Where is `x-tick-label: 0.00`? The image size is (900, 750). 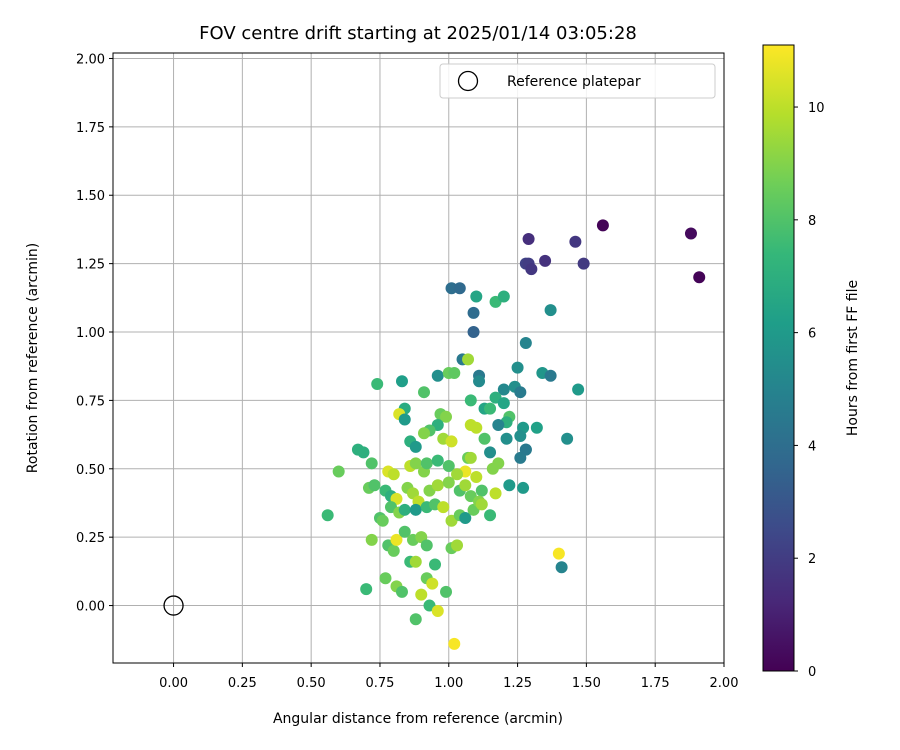 x-tick-label: 0.00 is located at coordinates (173, 683).